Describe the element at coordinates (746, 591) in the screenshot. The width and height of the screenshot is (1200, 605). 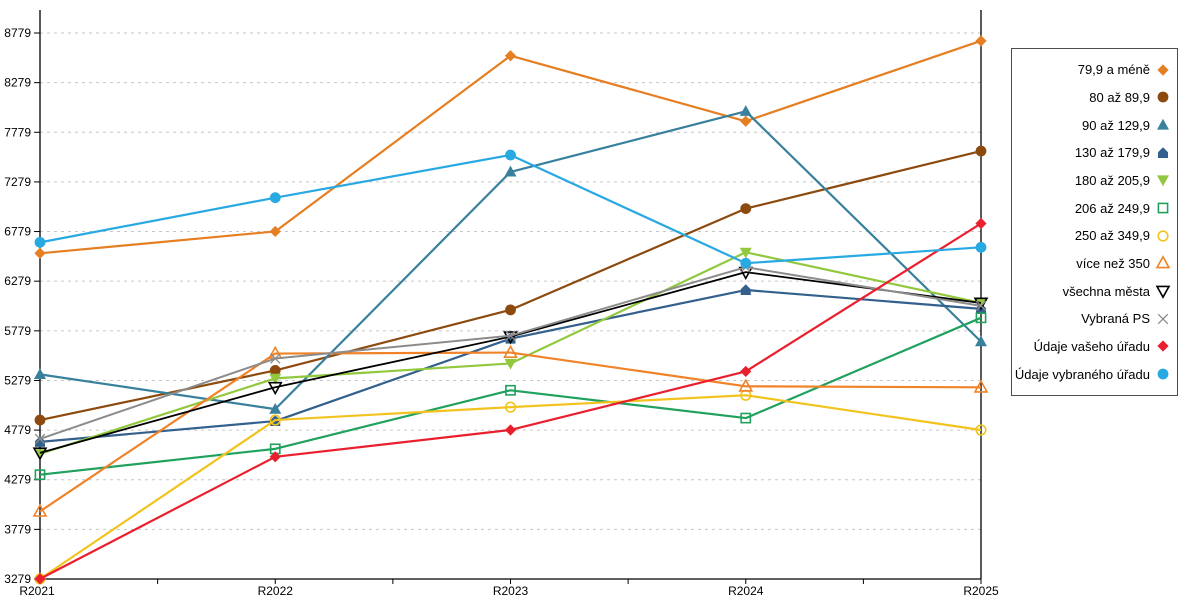
I see `x-tick-label: R2024` at that location.